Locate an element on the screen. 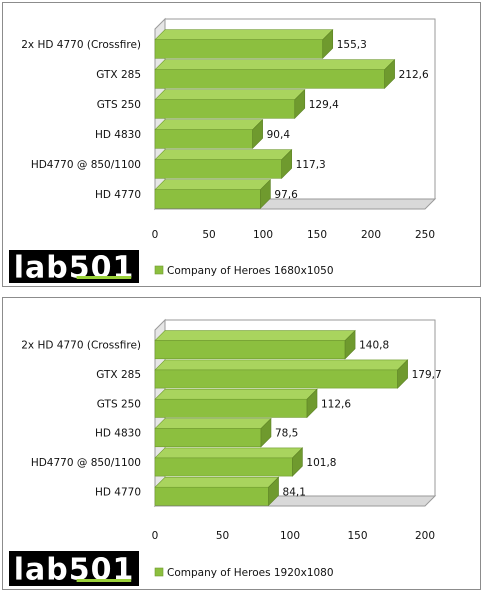 The image size is (485, 592). legend: Company of Heroes 1920x1080 is located at coordinates (244, 573).